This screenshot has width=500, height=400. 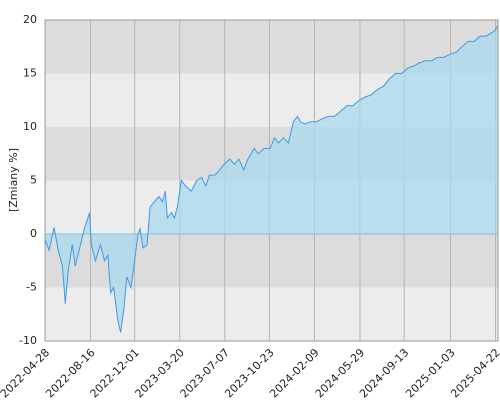 I want to click on y-tick-label: -10, so click(x=28, y=340).